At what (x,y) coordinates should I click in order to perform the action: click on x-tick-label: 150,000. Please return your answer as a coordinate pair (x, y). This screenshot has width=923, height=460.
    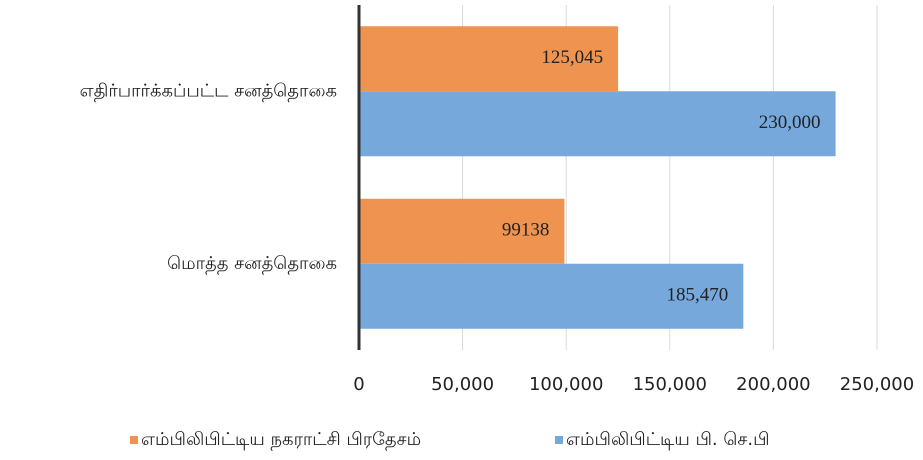
    Looking at the image, I should click on (670, 384).